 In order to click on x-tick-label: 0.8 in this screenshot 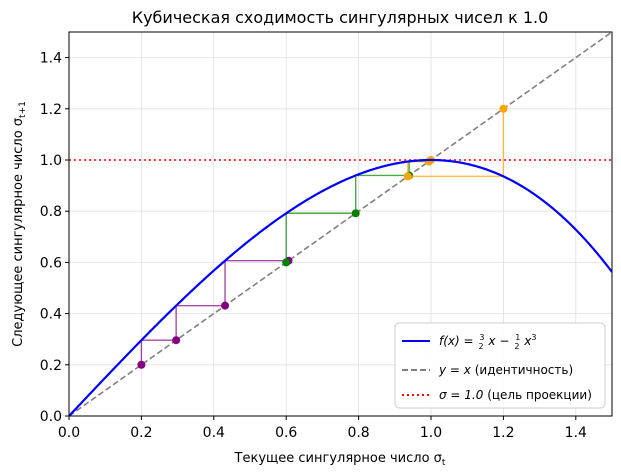, I will do `click(358, 433)`.